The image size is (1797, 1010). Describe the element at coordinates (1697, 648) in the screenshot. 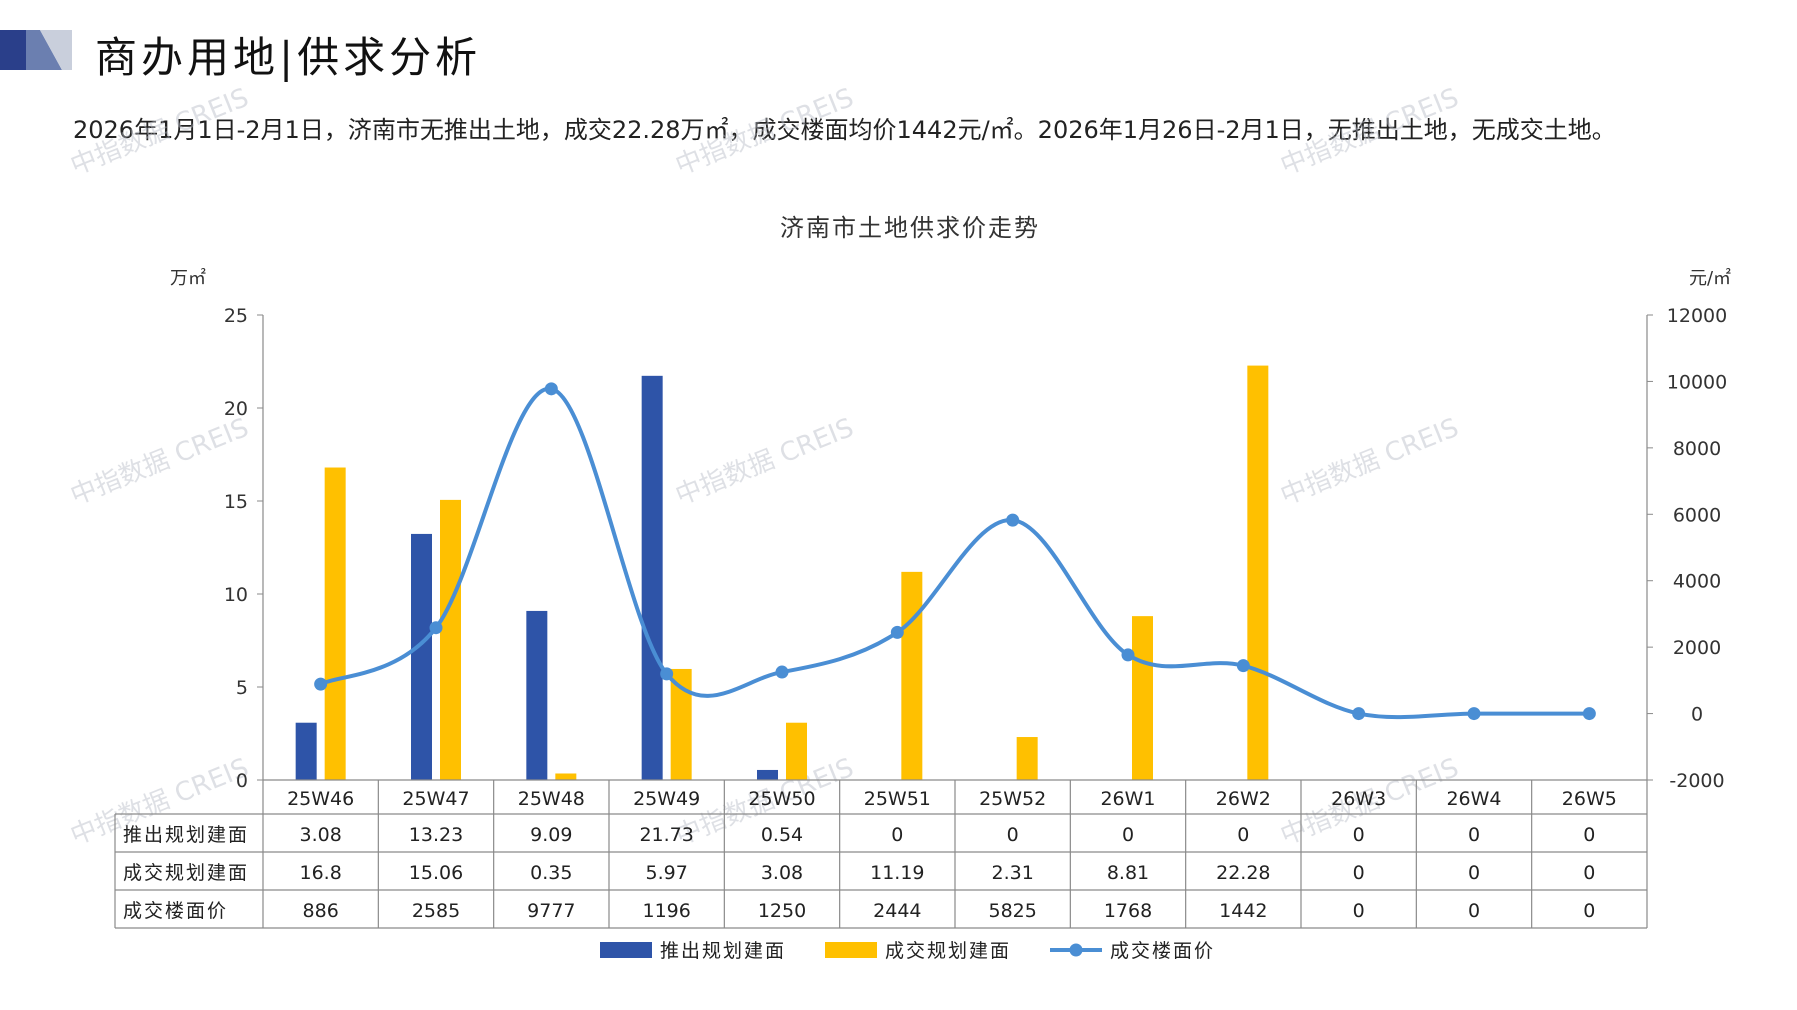

I see `right-tick-label: 2000` at that location.